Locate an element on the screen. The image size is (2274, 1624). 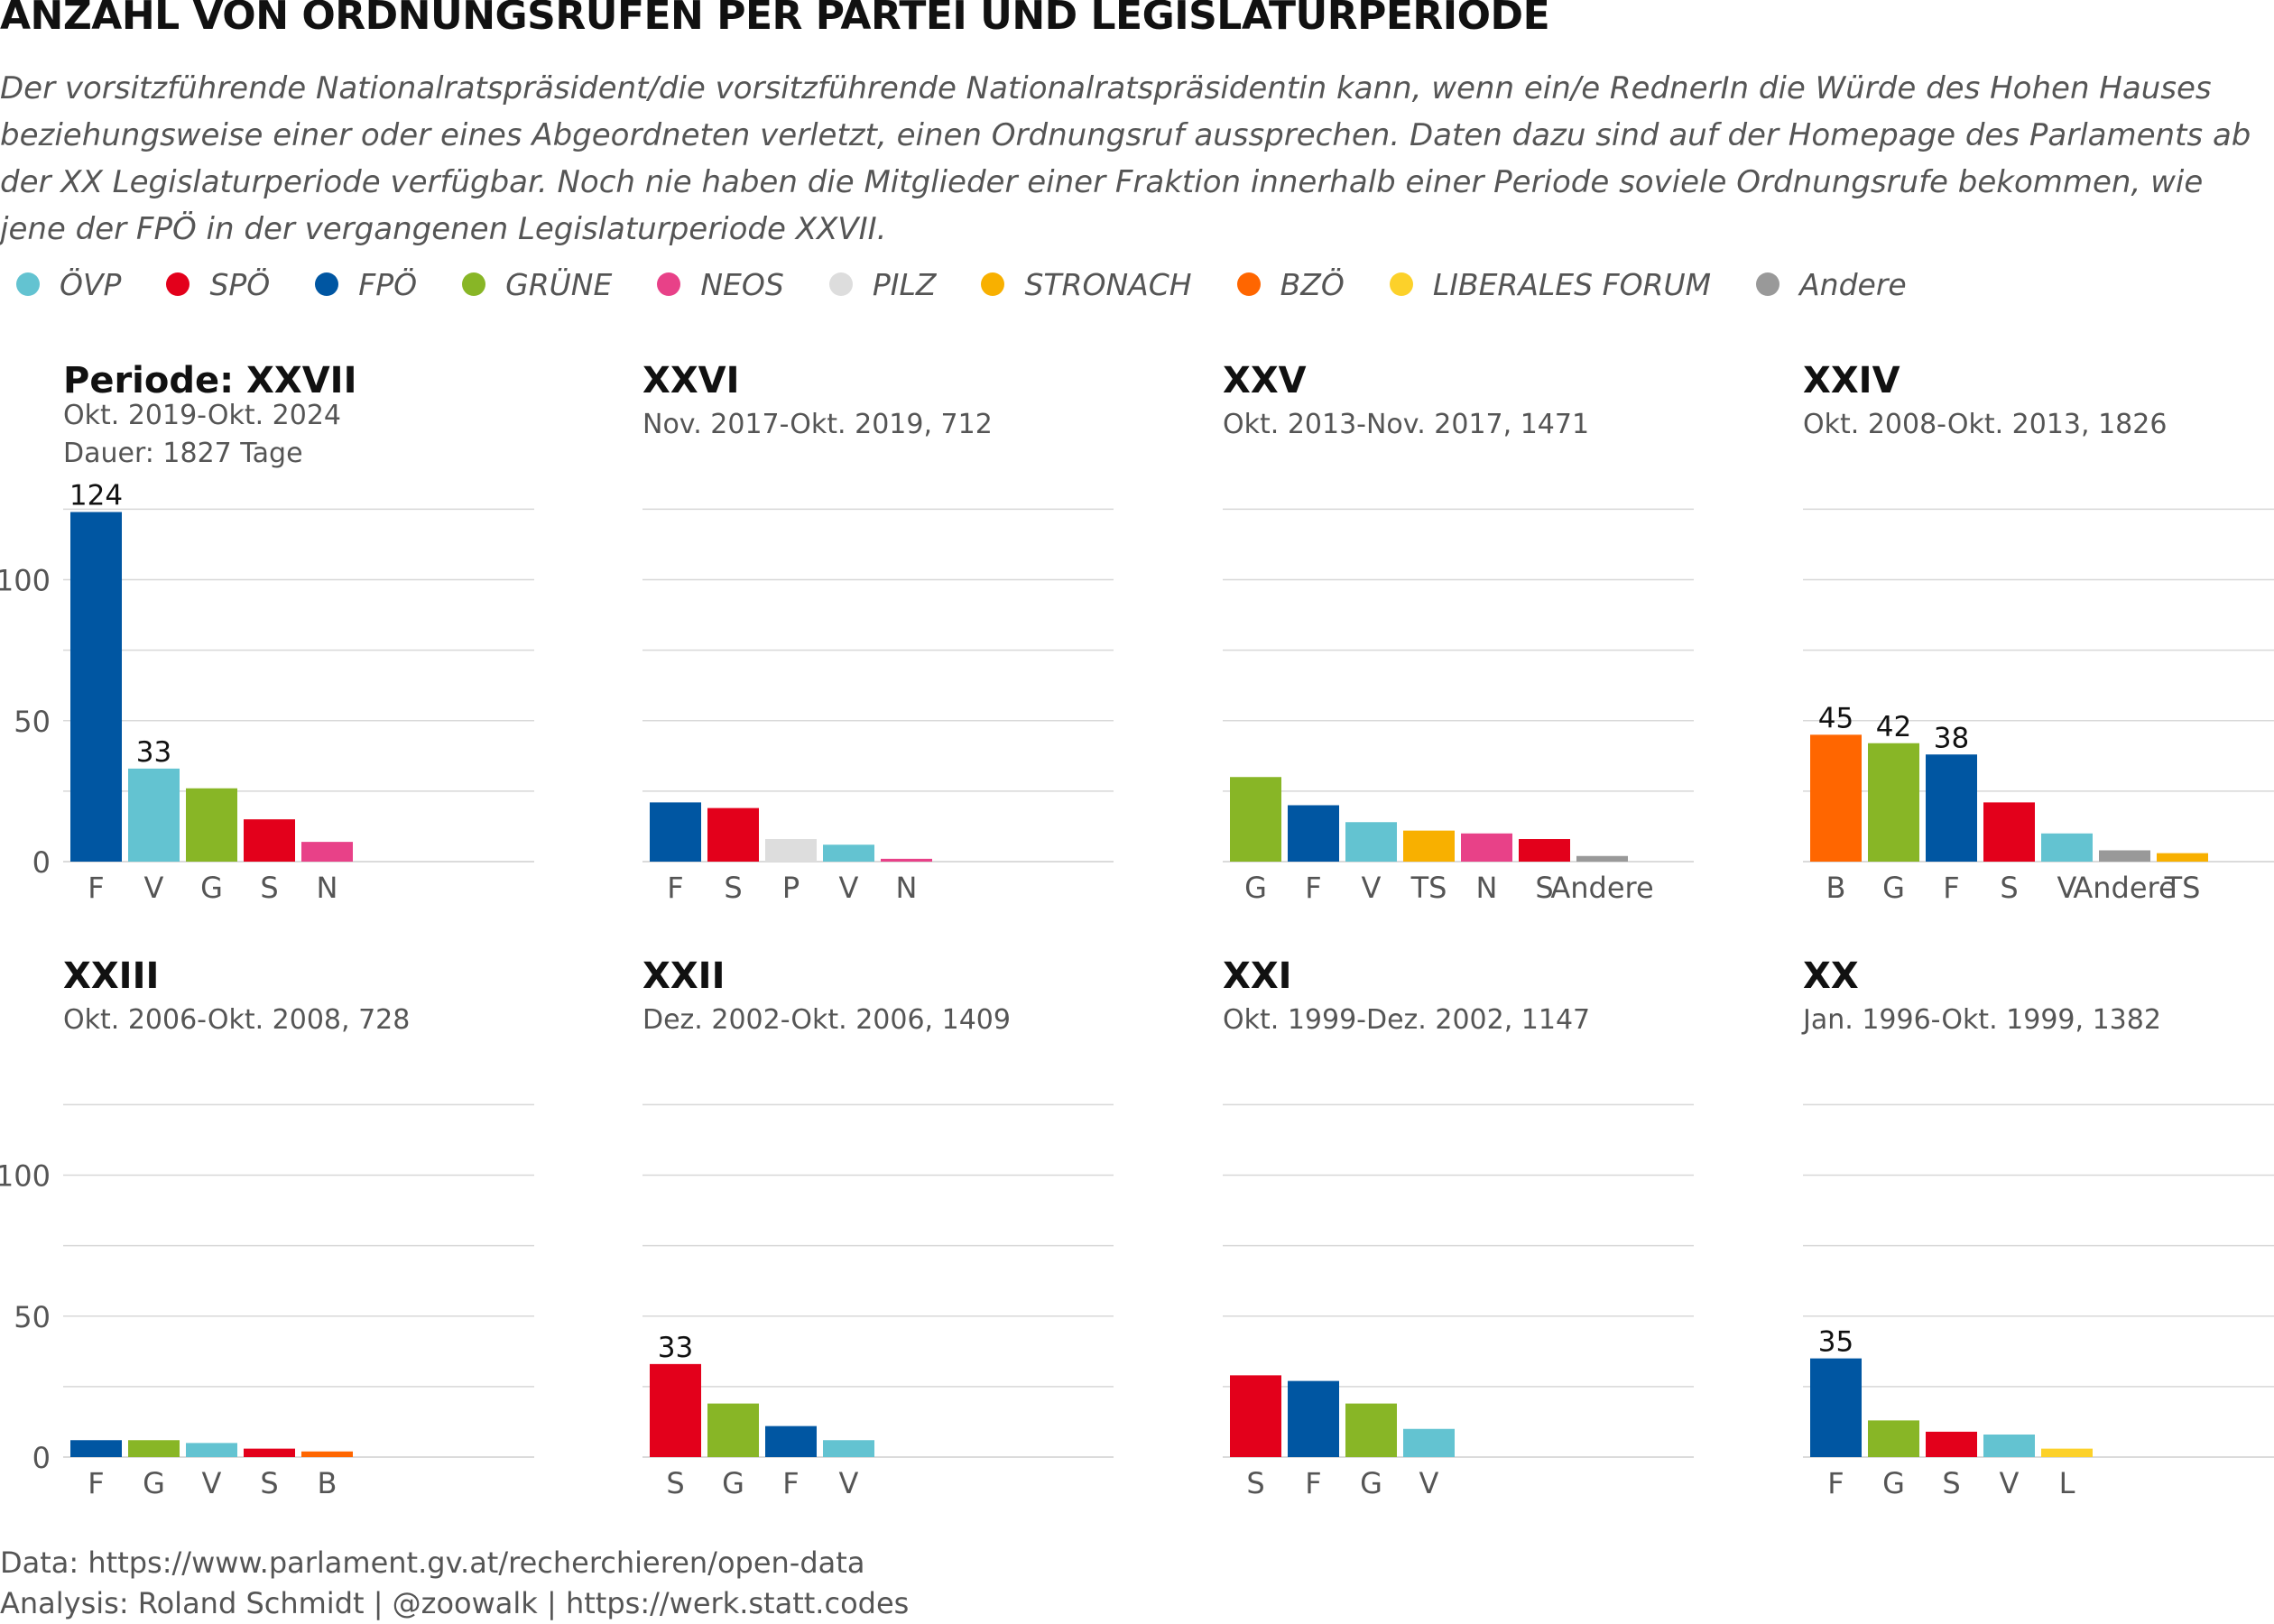
y-tick-label: 50 is located at coordinates (33, 722).